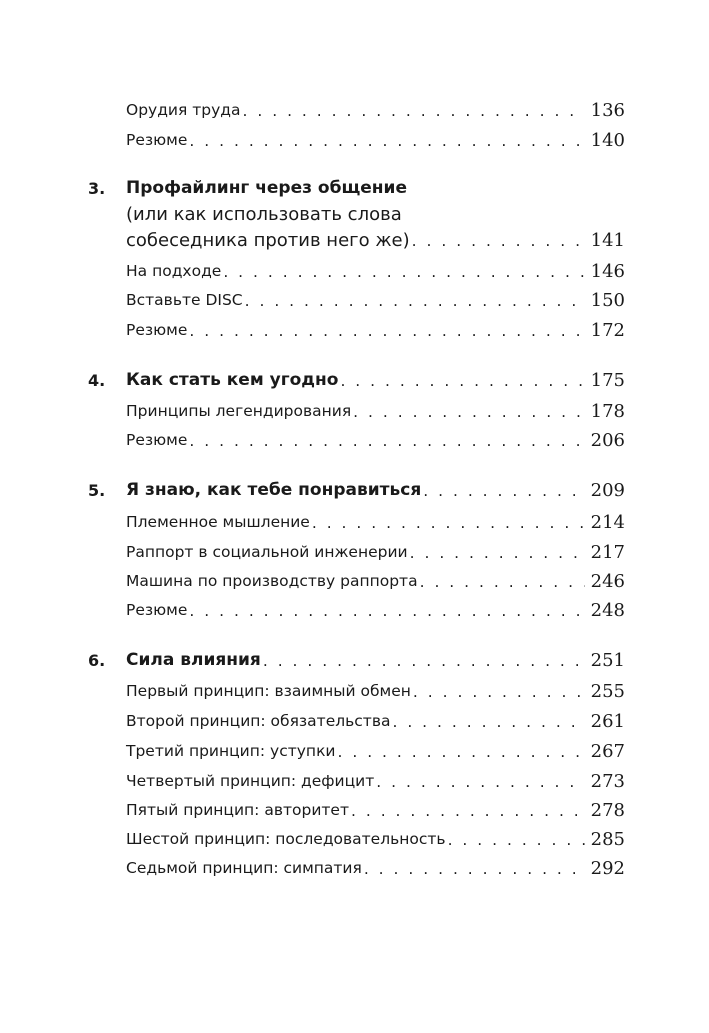 The height and width of the screenshot is (1033, 709). I want to click on page-number: 278, so click(607, 810).